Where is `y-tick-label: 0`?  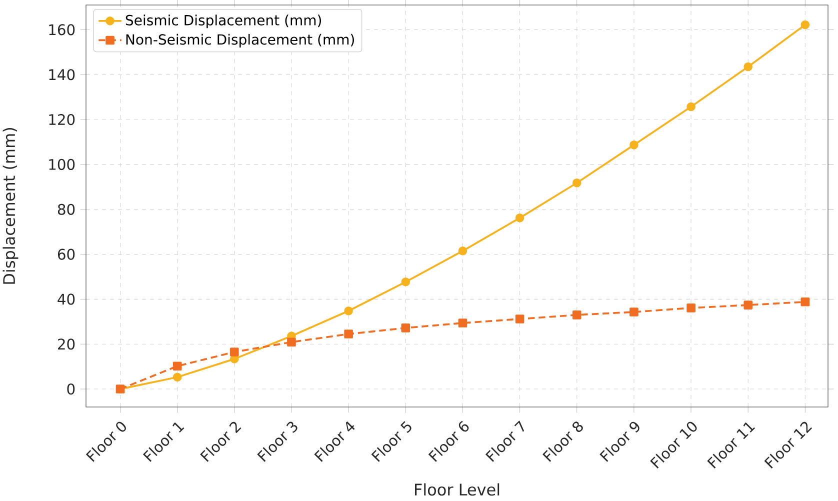 y-tick-label: 0 is located at coordinates (71, 389).